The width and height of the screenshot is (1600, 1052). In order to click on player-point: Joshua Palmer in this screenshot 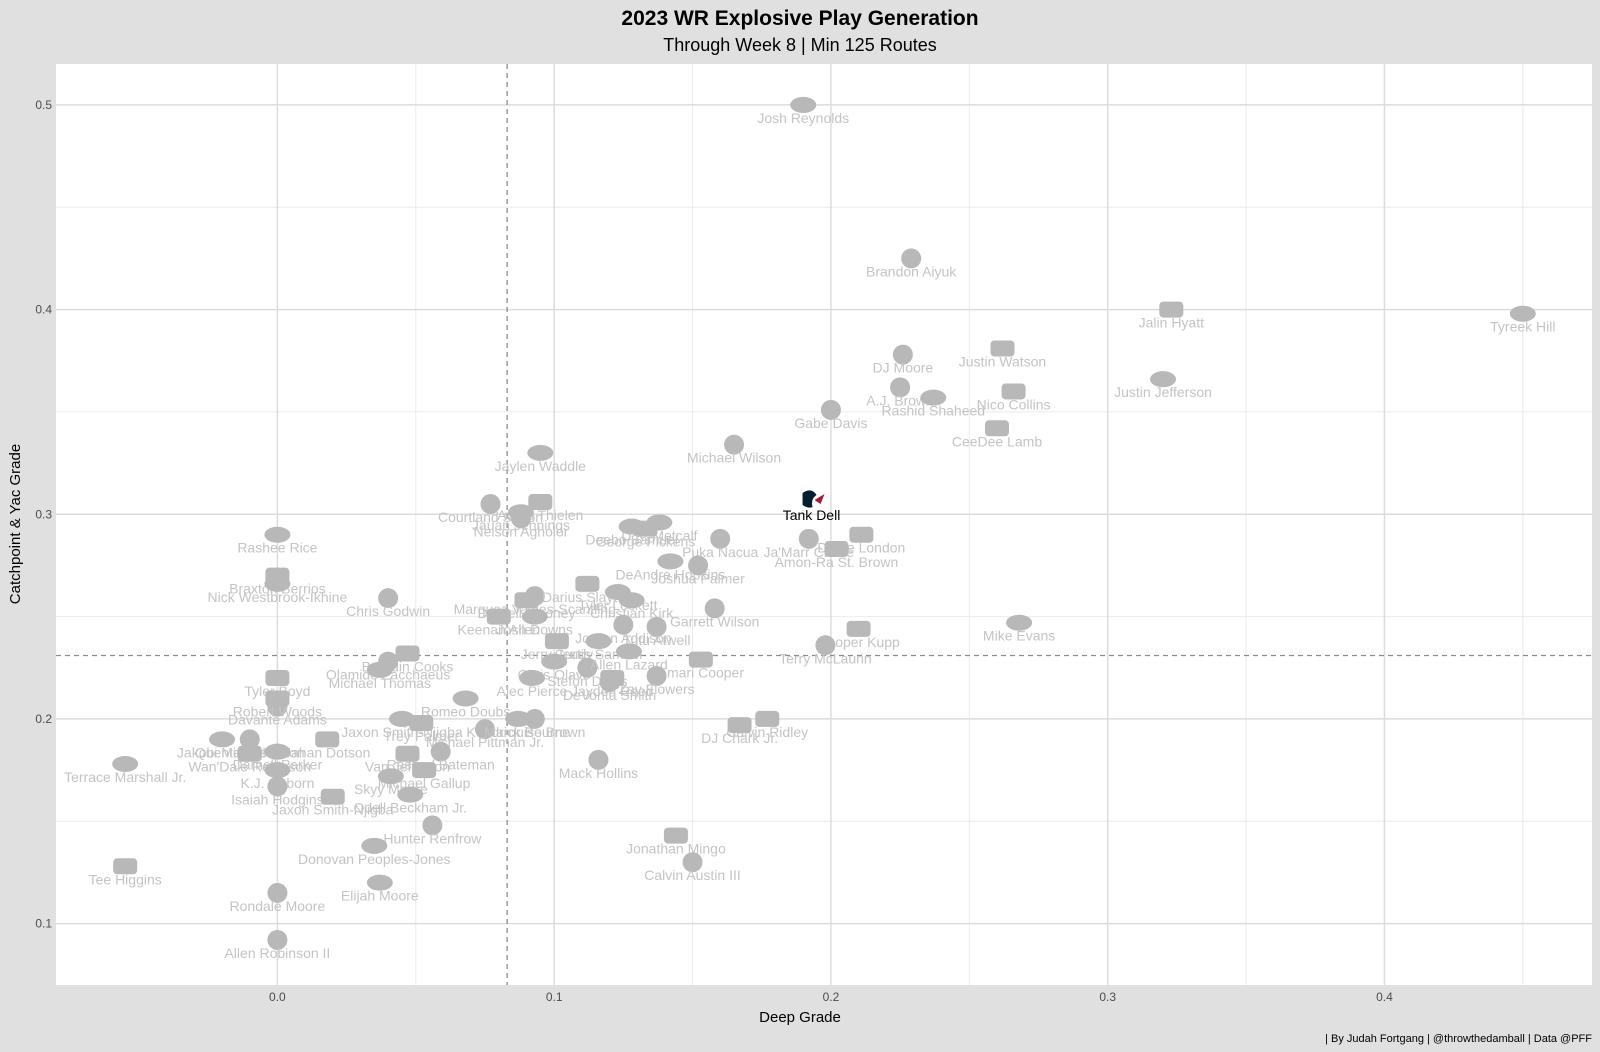, I will do `click(698, 570)`.